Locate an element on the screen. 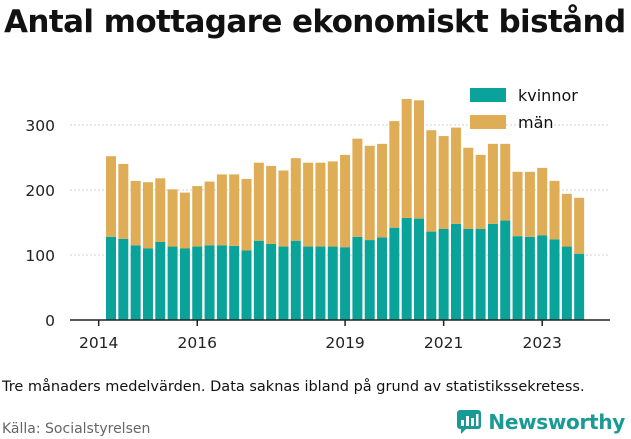  y-axis-tick-labels: 0 100 200 300 is located at coordinates (40, 223).